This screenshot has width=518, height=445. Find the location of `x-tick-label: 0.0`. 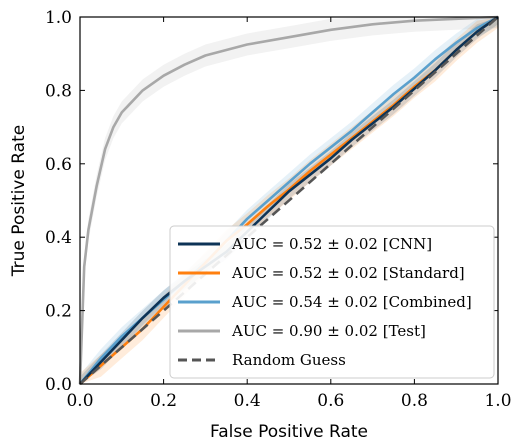

x-tick-label: 0.0 is located at coordinates (79, 401).